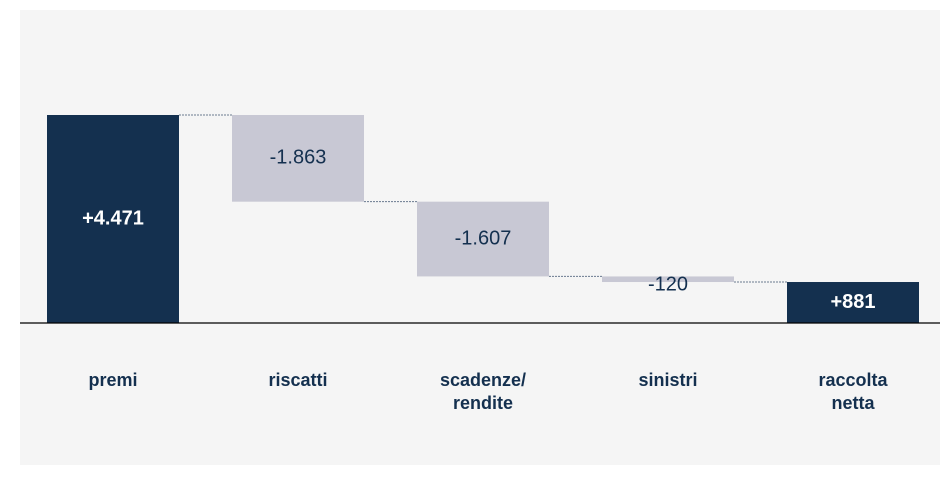  What do you see at coordinates (483, 391) in the screenshot?
I see `x-tick-label: scadenze/ rendite` at bounding box center [483, 391].